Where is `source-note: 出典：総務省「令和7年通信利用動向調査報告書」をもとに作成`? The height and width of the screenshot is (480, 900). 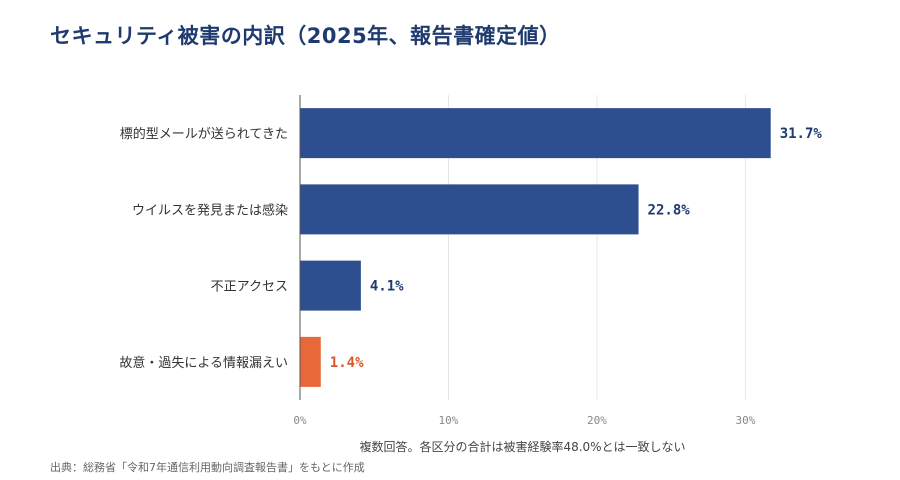
source-note: 出典：総務省「令和7年通信利用動向調査報告書」をもとに作成 is located at coordinates (207, 467).